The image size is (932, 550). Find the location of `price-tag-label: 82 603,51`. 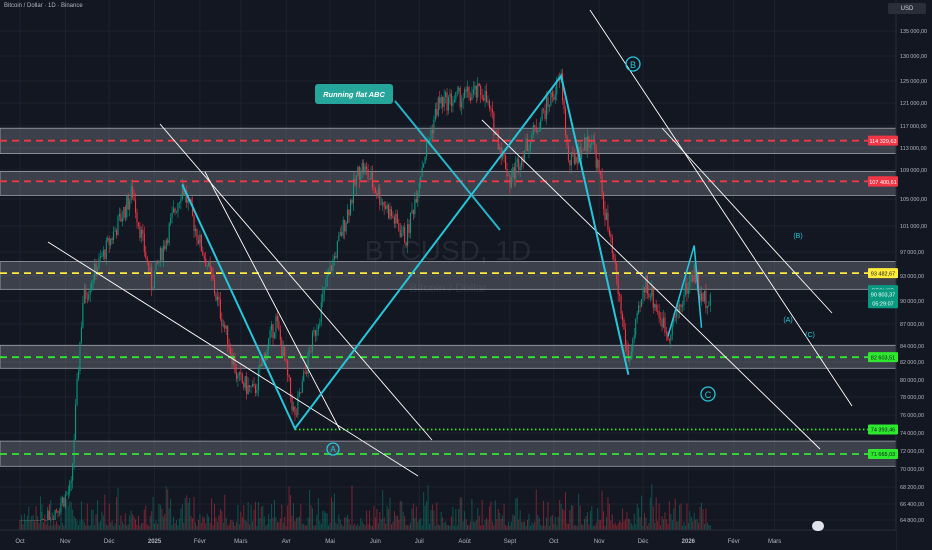

price-tag-label: 82 603,51 is located at coordinates (883, 358).